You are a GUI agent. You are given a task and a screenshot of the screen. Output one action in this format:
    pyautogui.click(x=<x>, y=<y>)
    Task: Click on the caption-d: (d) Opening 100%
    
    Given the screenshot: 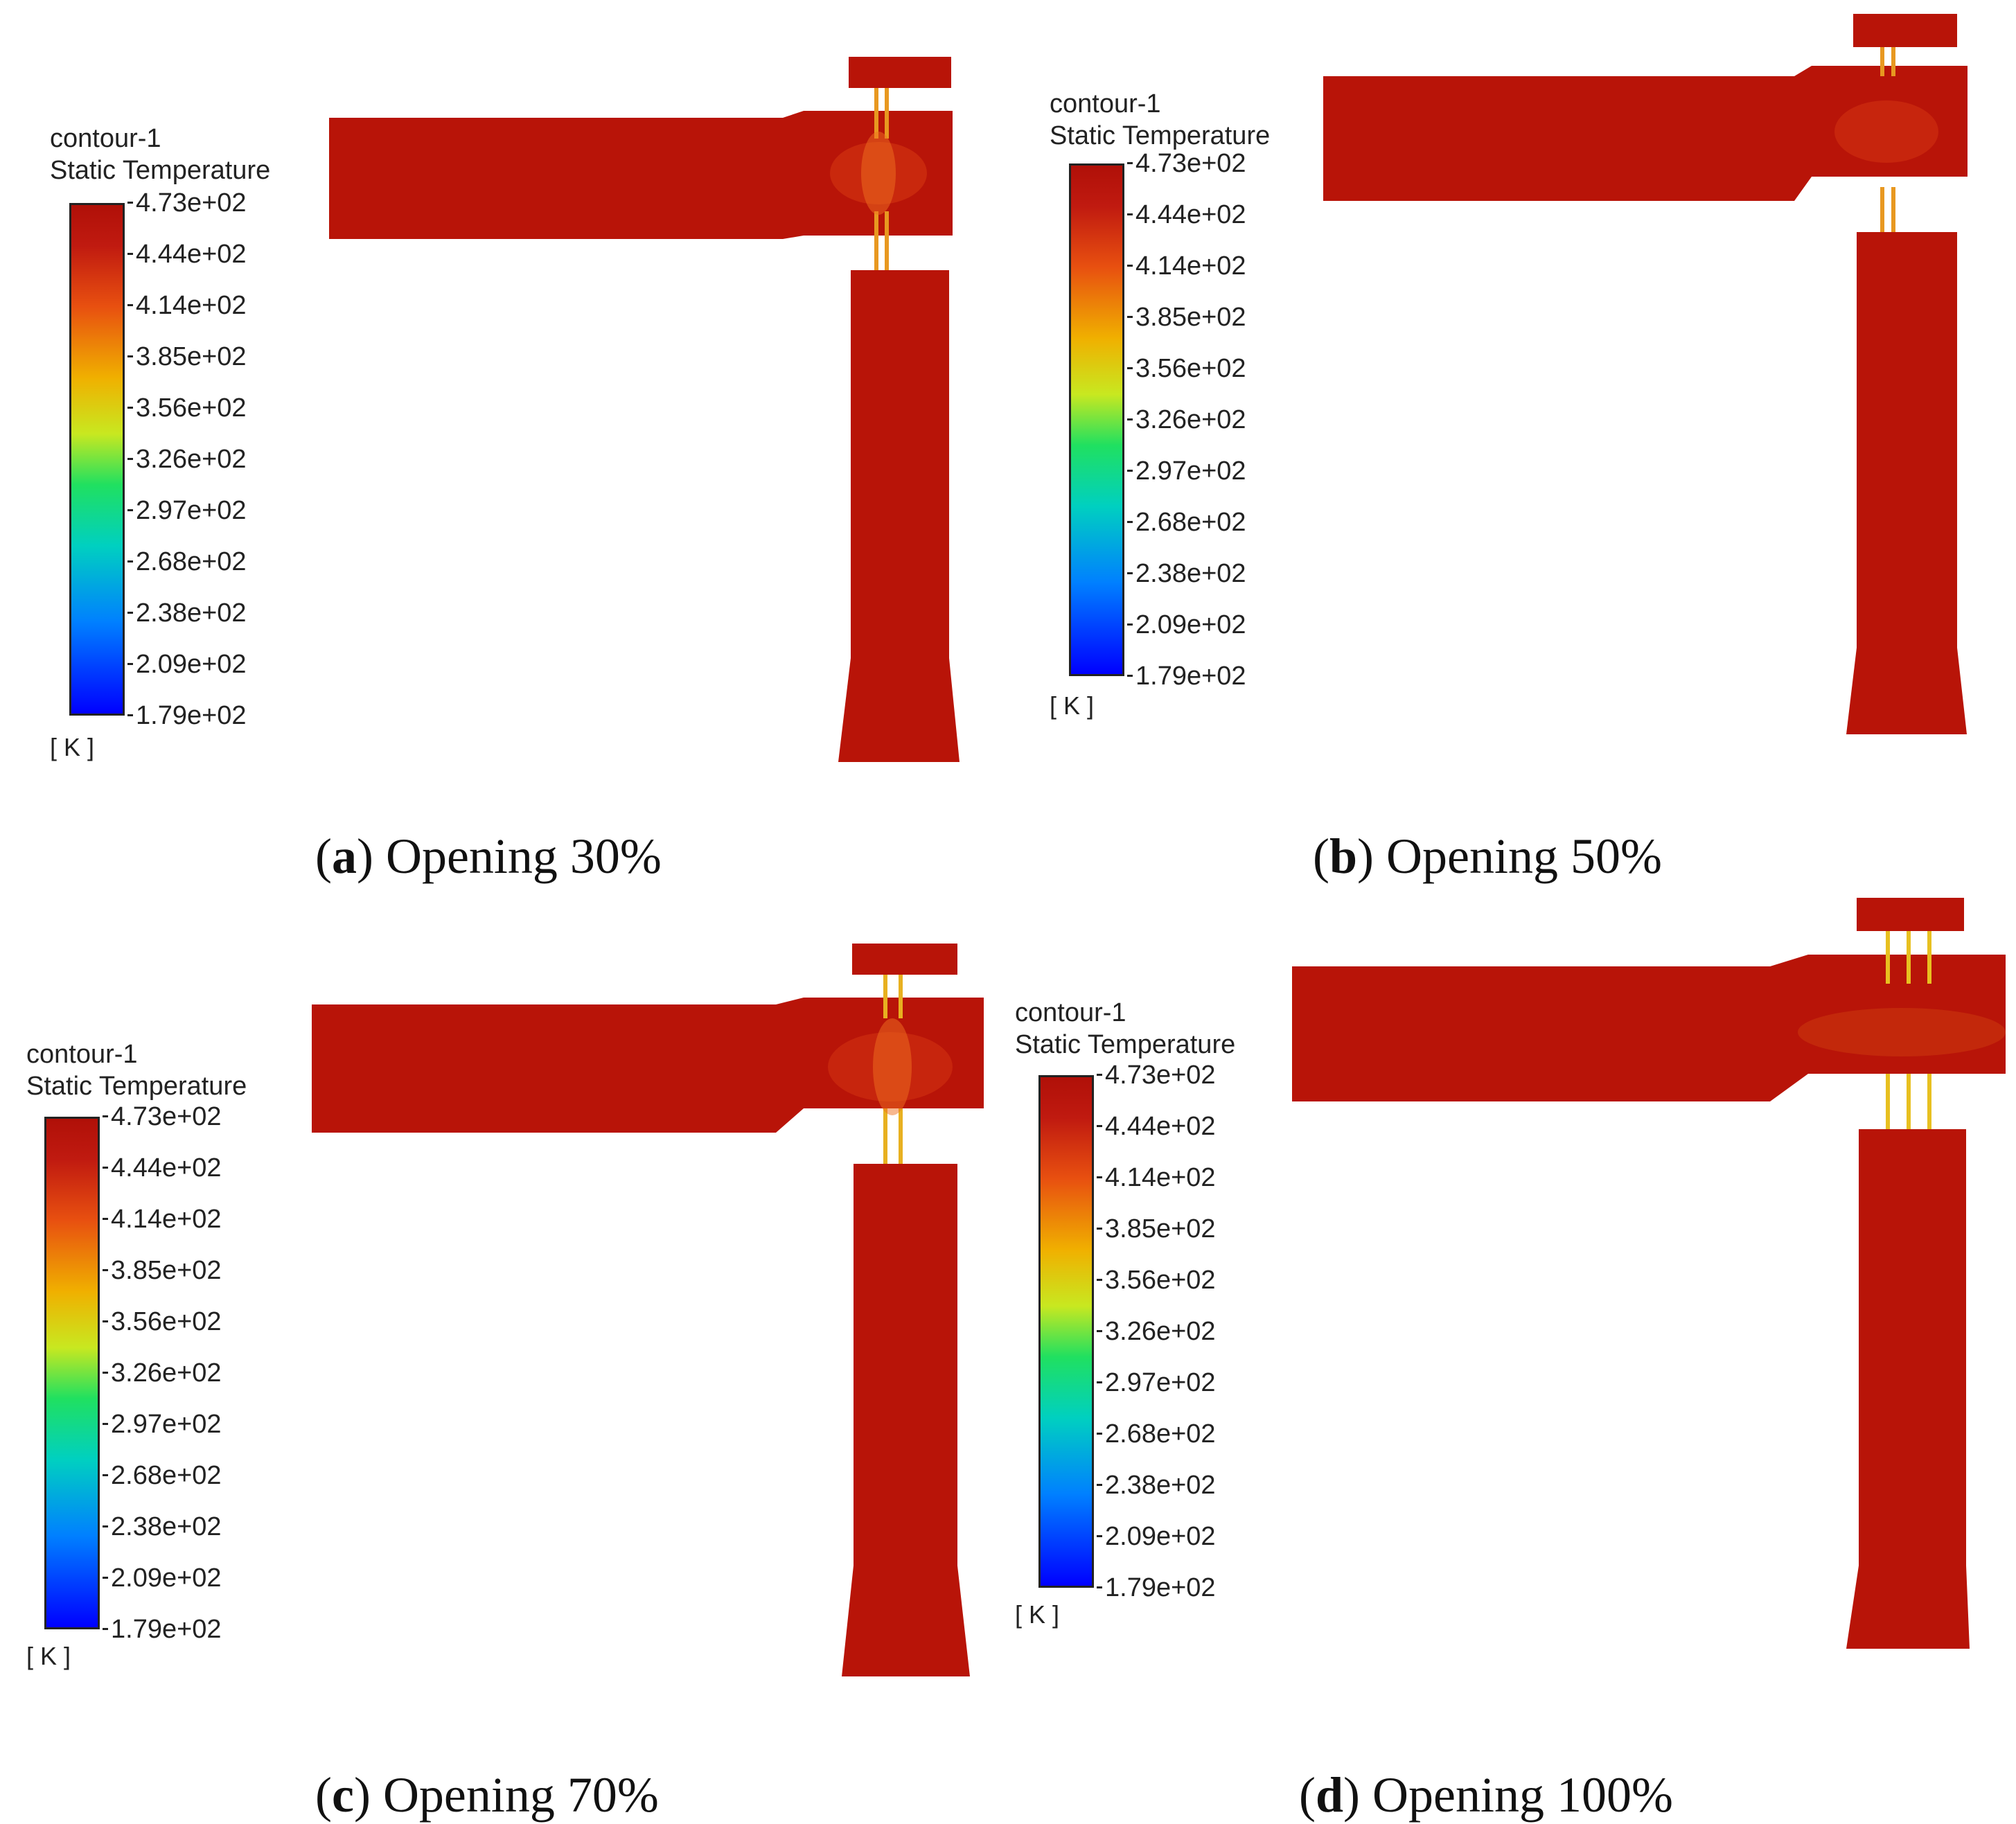 What is the action you would take?
    pyautogui.click(x=1486, y=1795)
    